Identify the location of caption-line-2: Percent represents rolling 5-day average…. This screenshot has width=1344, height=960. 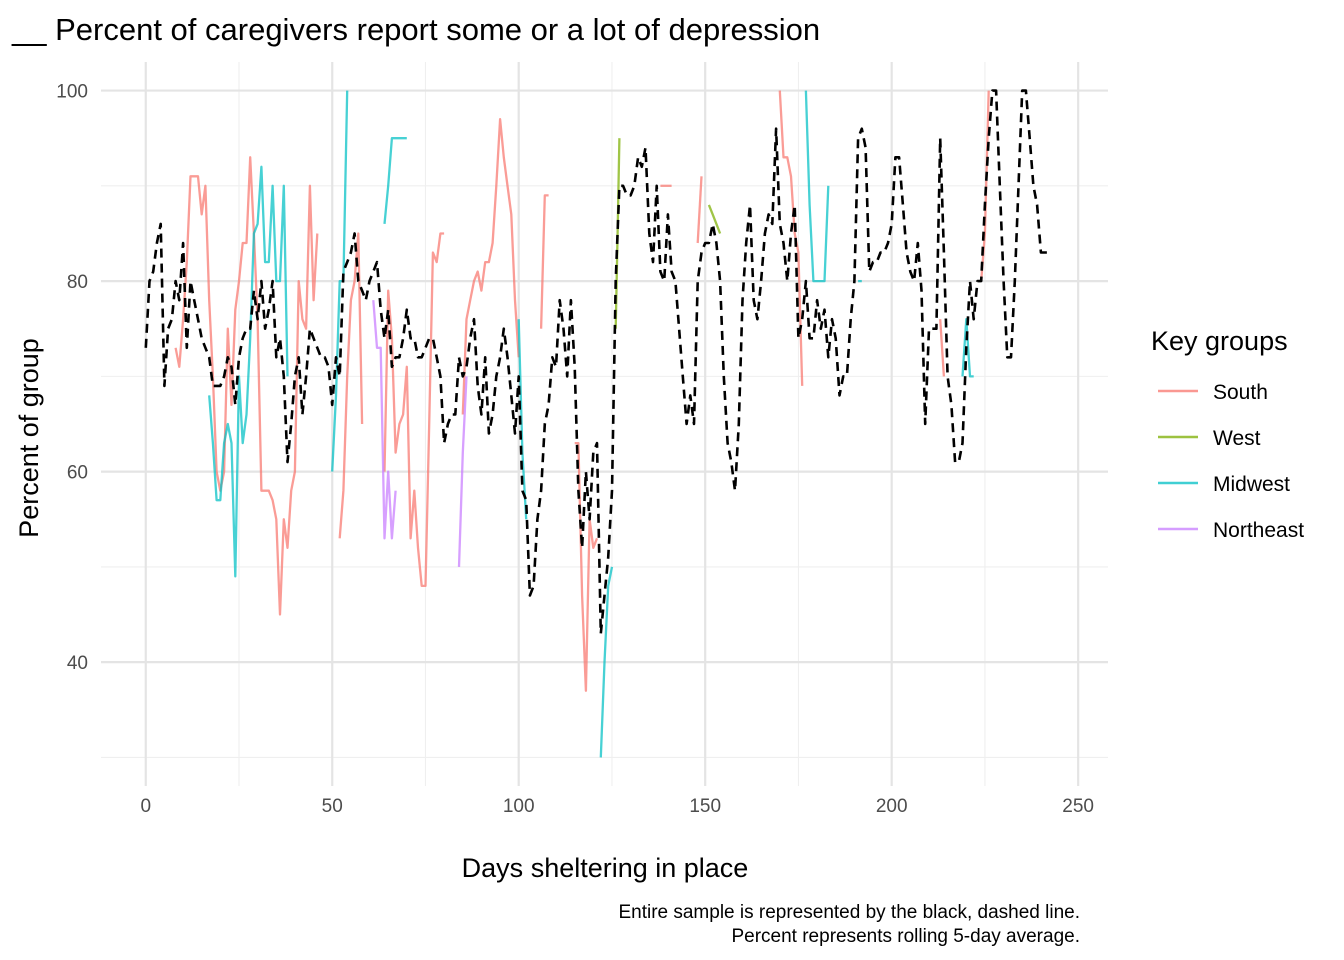
(905, 936).